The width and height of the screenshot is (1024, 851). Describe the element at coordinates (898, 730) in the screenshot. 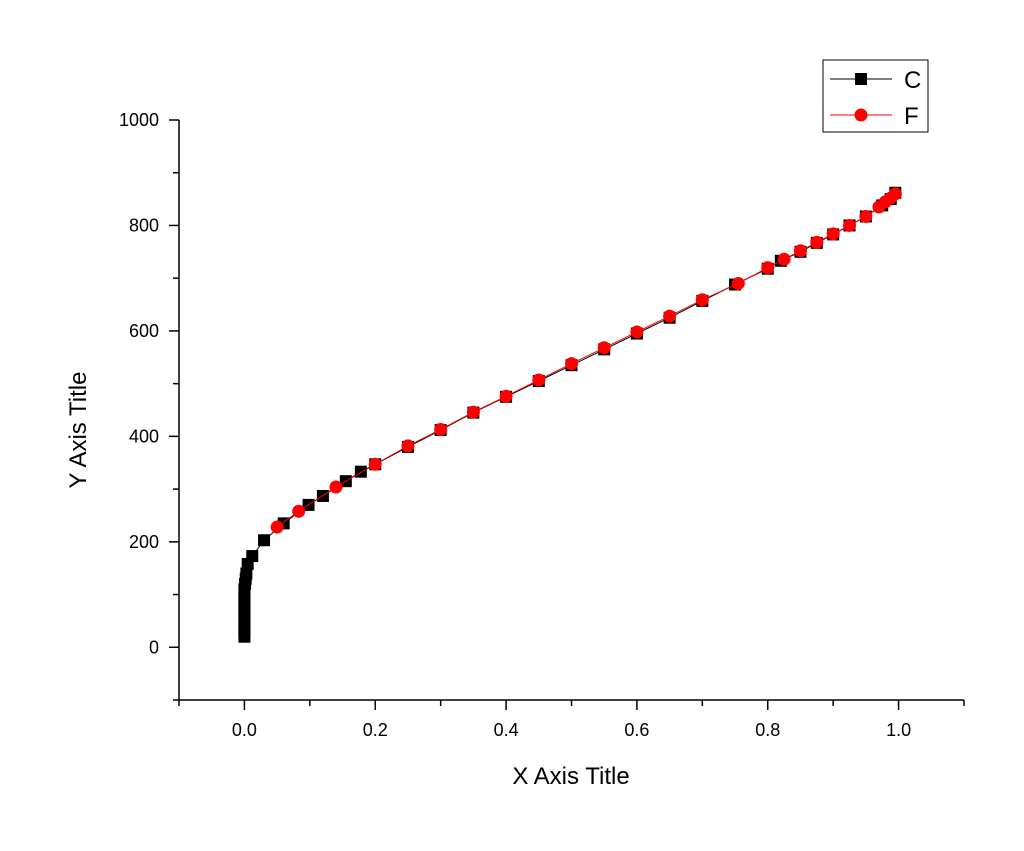

I see `x-tick-label: 1.0` at that location.